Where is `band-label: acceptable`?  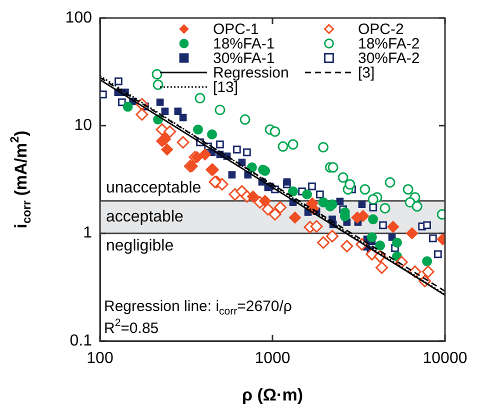
band-label: acceptable is located at coordinates (145, 217).